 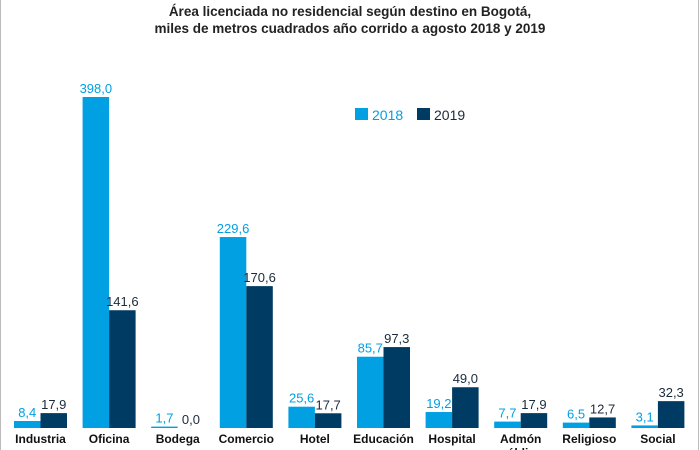 What do you see at coordinates (589, 439) in the screenshot?
I see `category-label: Religioso` at bounding box center [589, 439].